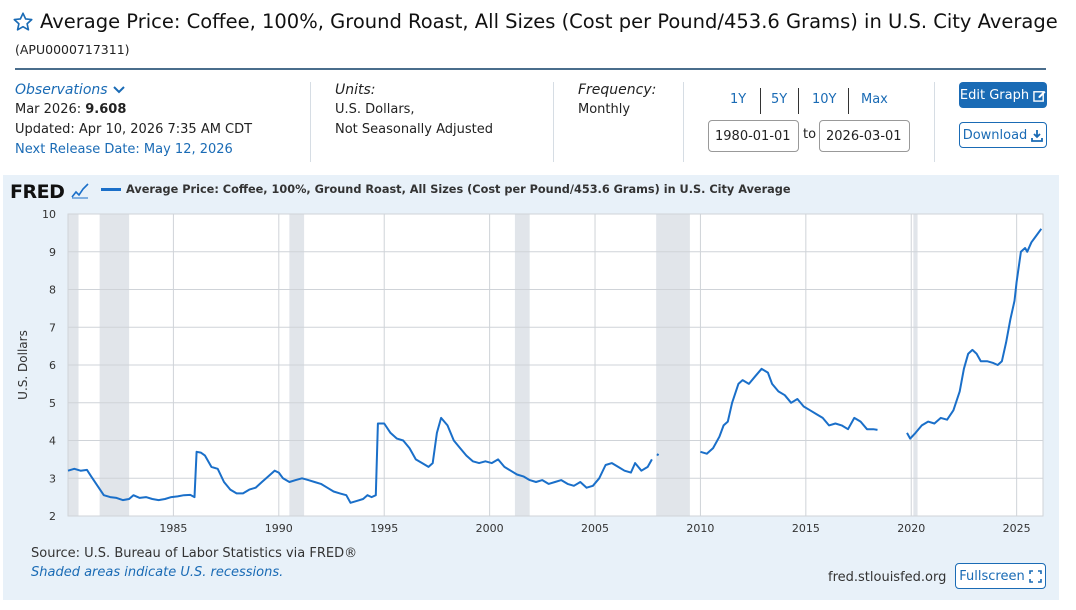  What do you see at coordinates (49, 214) in the screenshot?
I see `y-tick-label: 10` at bounding box center [49, 214].